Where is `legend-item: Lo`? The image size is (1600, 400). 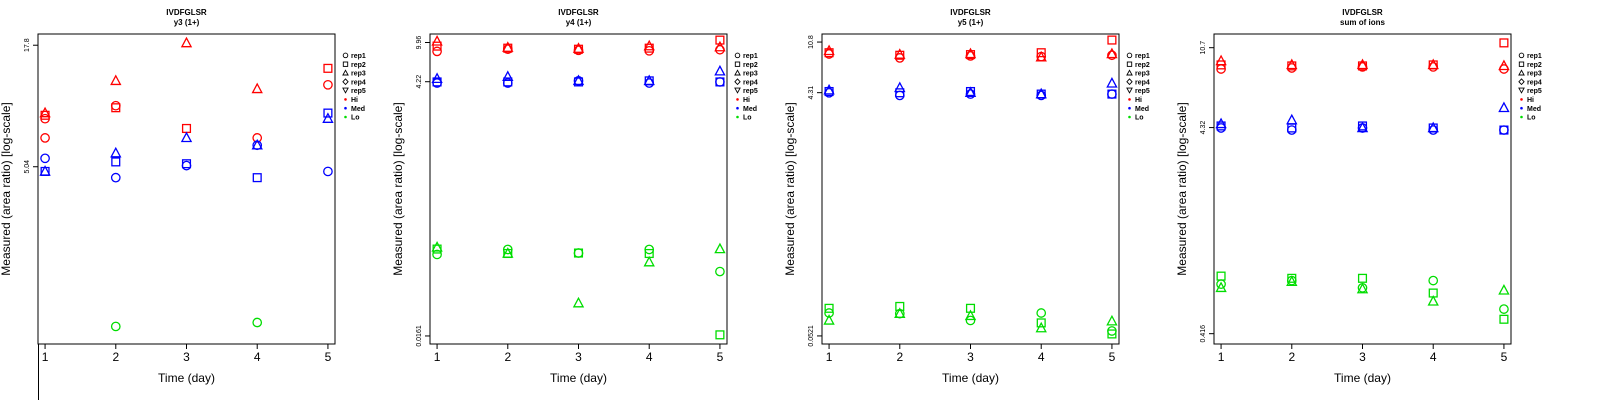 legend-item: Lo is located at coordinates (744, 118).